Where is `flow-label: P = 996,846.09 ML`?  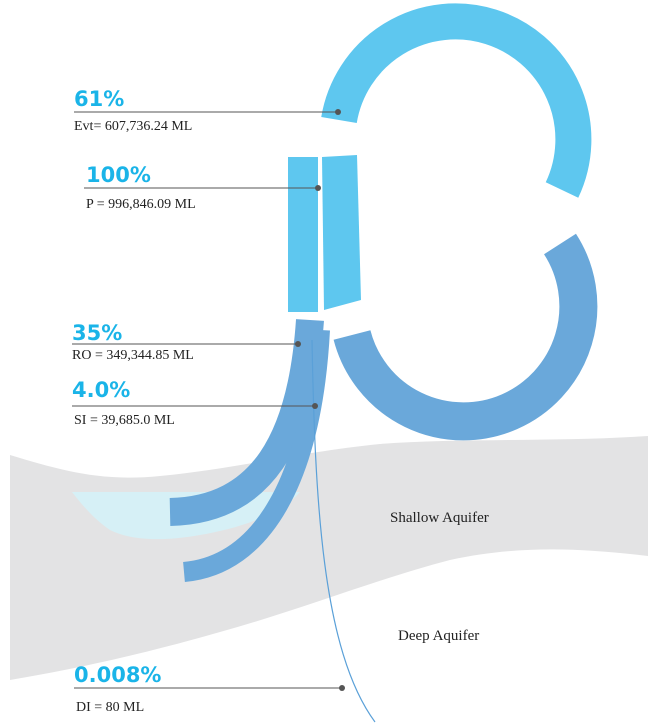
flow-label: P = 996,846.09 ML is located at coordinates (141, 204).